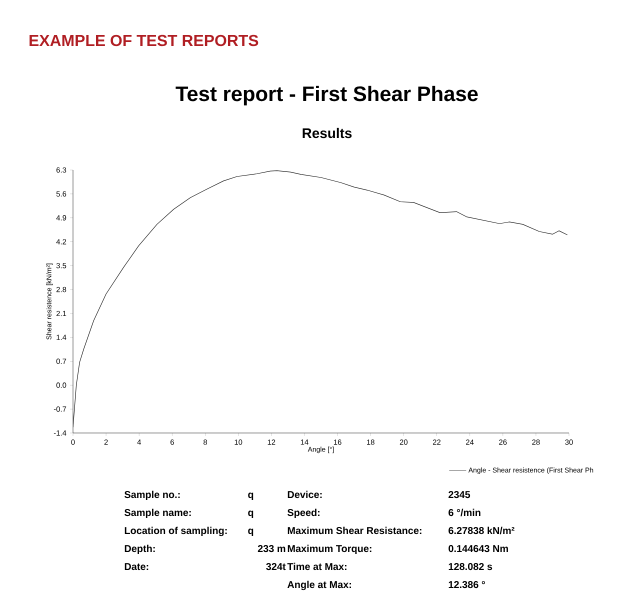 The height and width of the screenshot is (614, 640). What do you see at coordinates (144, 40) in the screenshot?
I see `text: EXAMPLE OF TEST REPORTS` at bounding box center [144, 40].